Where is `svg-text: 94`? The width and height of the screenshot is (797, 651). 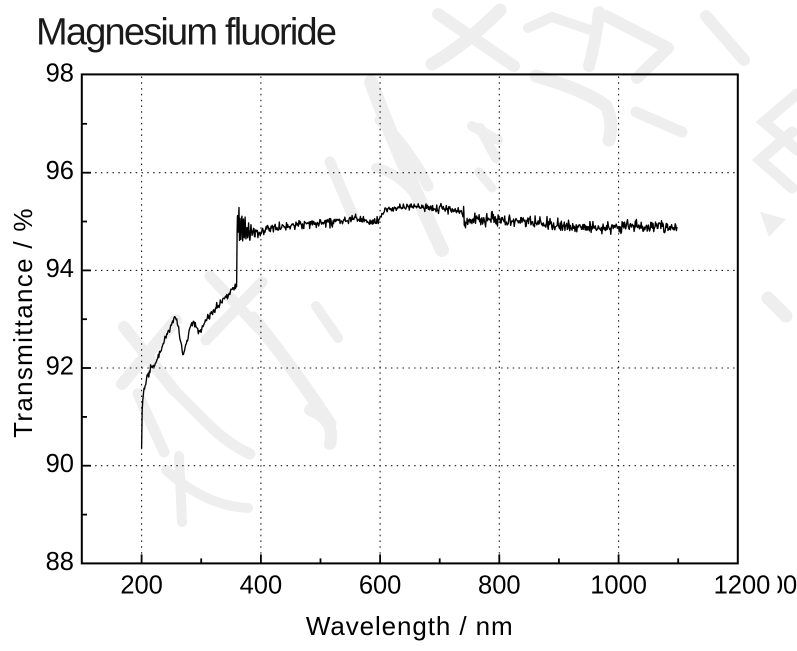
svg-text: 94 is located at coordinates (60, 269).